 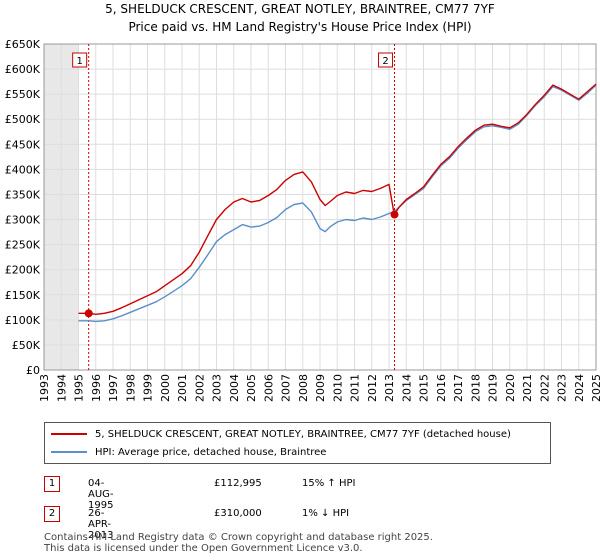 I want to click on x-tick-label: 1998, so click(x=130, y=388).